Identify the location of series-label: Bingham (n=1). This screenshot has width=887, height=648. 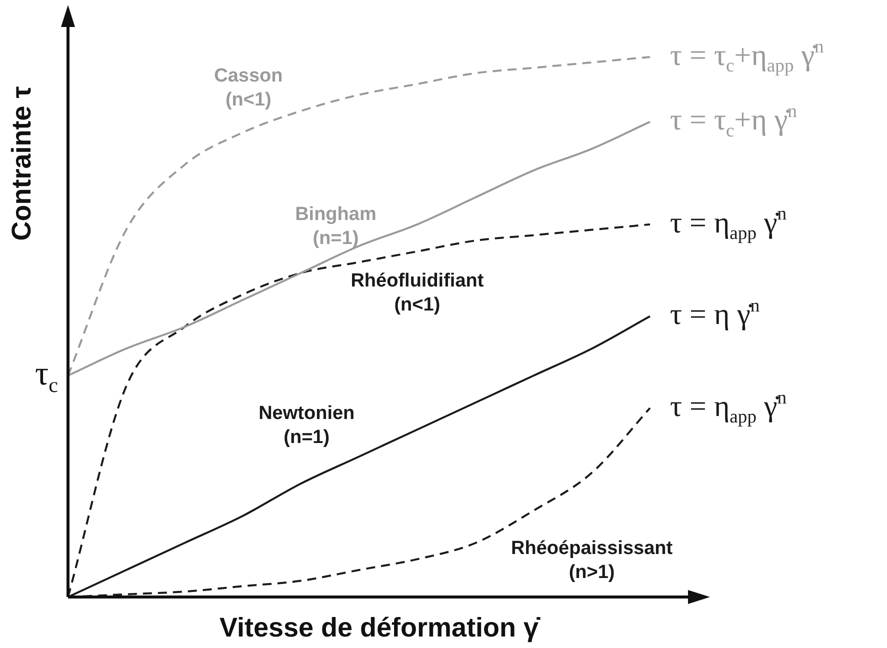
(335, 227).